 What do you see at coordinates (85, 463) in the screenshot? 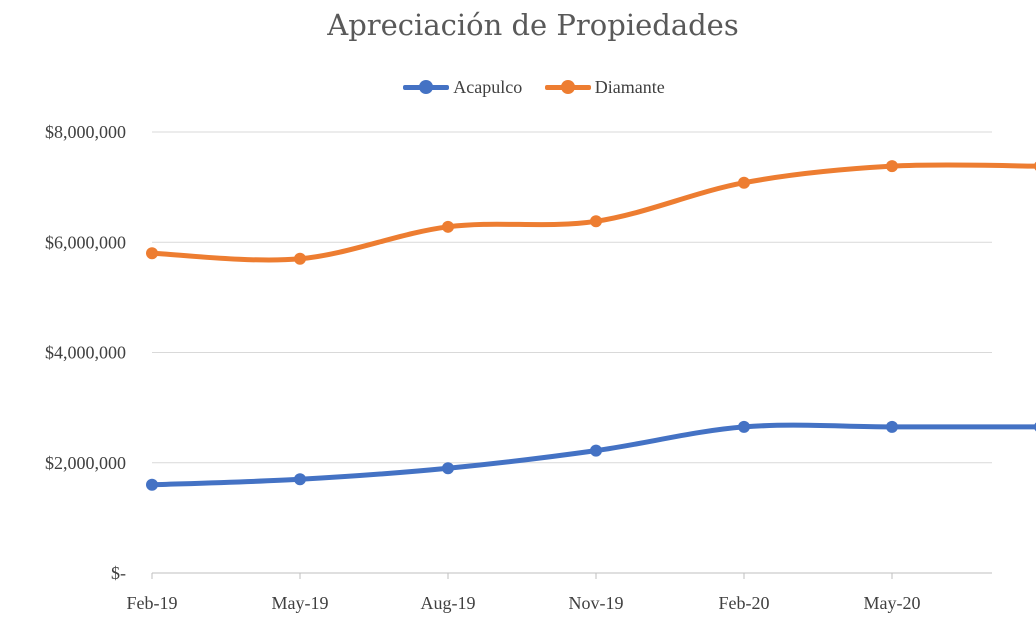
I see `y-tick-label: $2,000,000` at bounding box center [85, 463].